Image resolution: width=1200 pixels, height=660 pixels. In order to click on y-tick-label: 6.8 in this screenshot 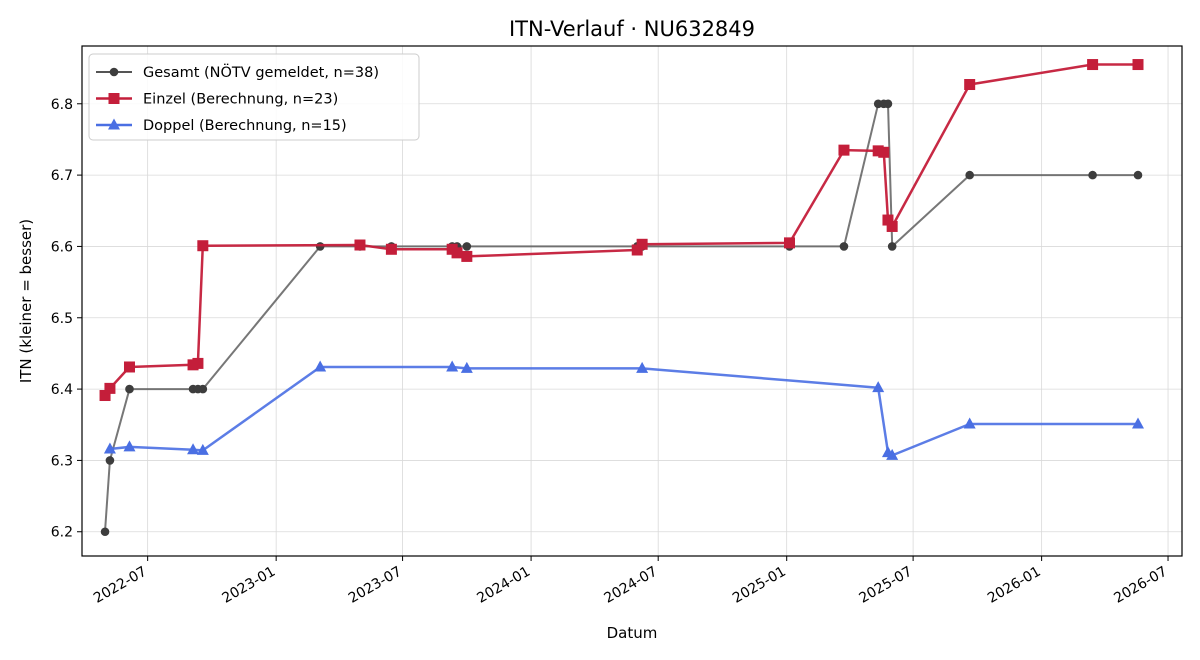, I will do `click(62, 105)`.